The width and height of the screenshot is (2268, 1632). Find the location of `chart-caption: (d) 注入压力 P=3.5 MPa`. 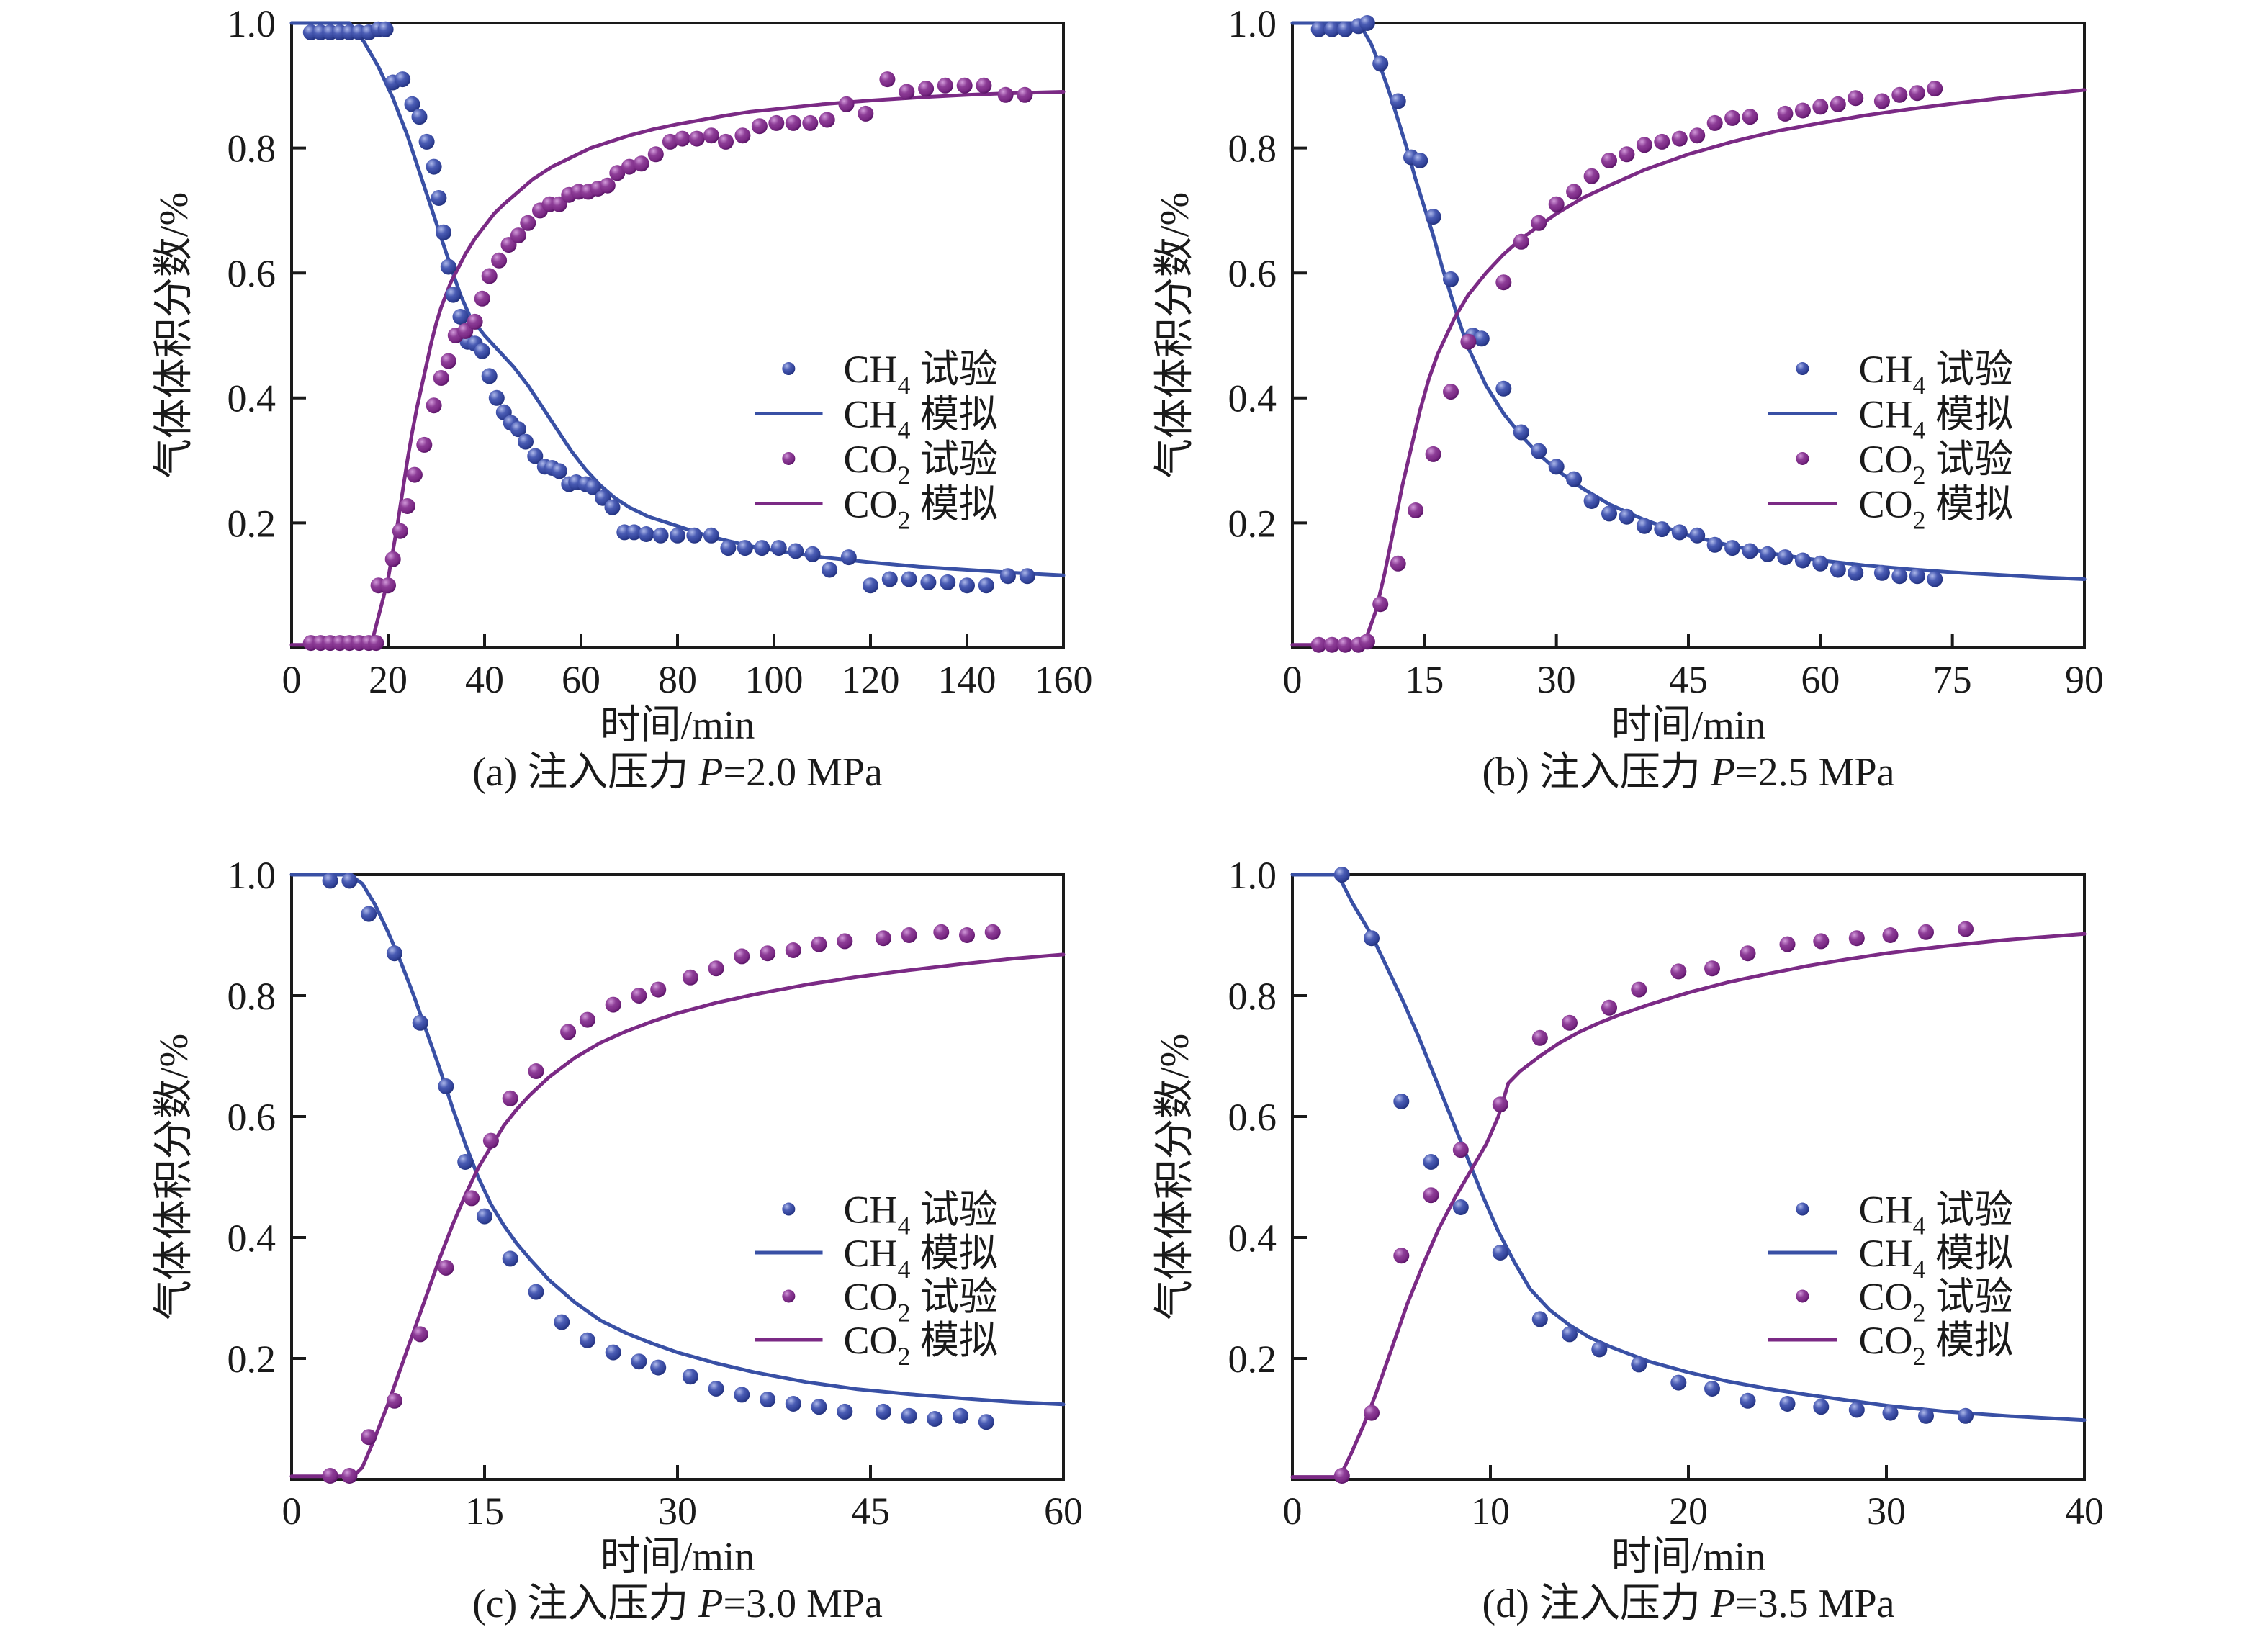

chart-caption: (d) 注入压力 P=3.5 MPa is located at coordinates (1688, 1604).